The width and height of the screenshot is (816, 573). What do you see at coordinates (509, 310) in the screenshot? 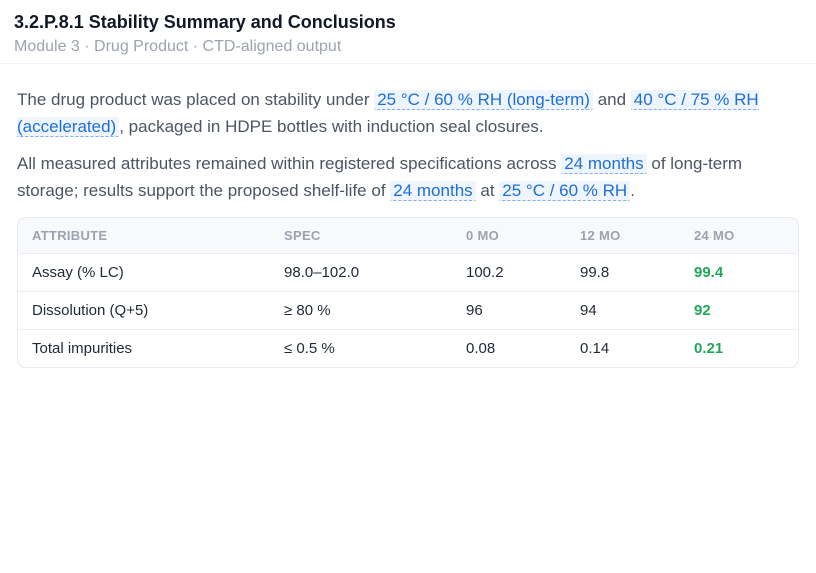
I see `value-cell: 96` at bounding box center [509, 310].